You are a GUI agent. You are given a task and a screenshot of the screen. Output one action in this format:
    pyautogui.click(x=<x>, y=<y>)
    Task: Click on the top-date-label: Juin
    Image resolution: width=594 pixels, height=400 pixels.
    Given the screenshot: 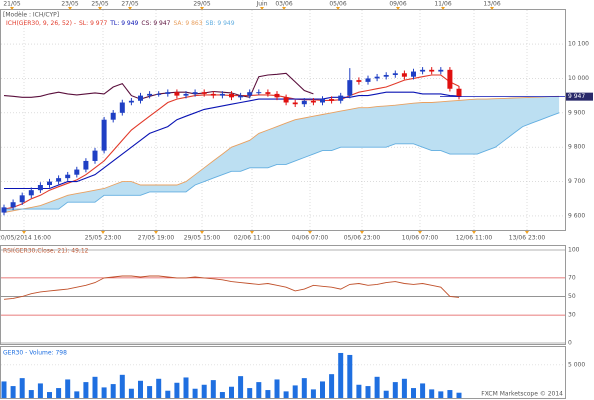 What is the action you would take?
    pyautogui.click(x=261, y=4)
    